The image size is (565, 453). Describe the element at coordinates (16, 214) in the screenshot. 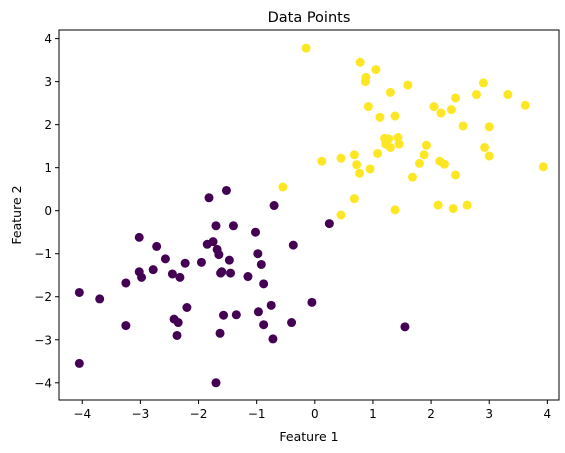

I see `y-axis-label: Feature 2` at that location.